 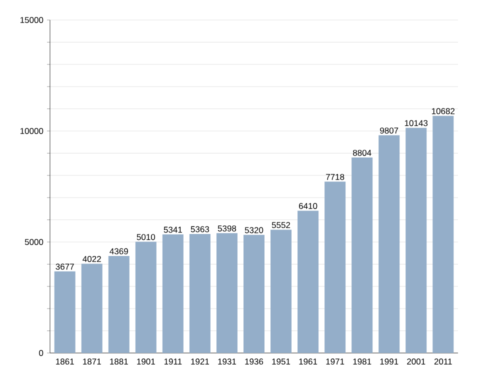 I want to click on y-tick-label: 0, so click(x=41, y=353).